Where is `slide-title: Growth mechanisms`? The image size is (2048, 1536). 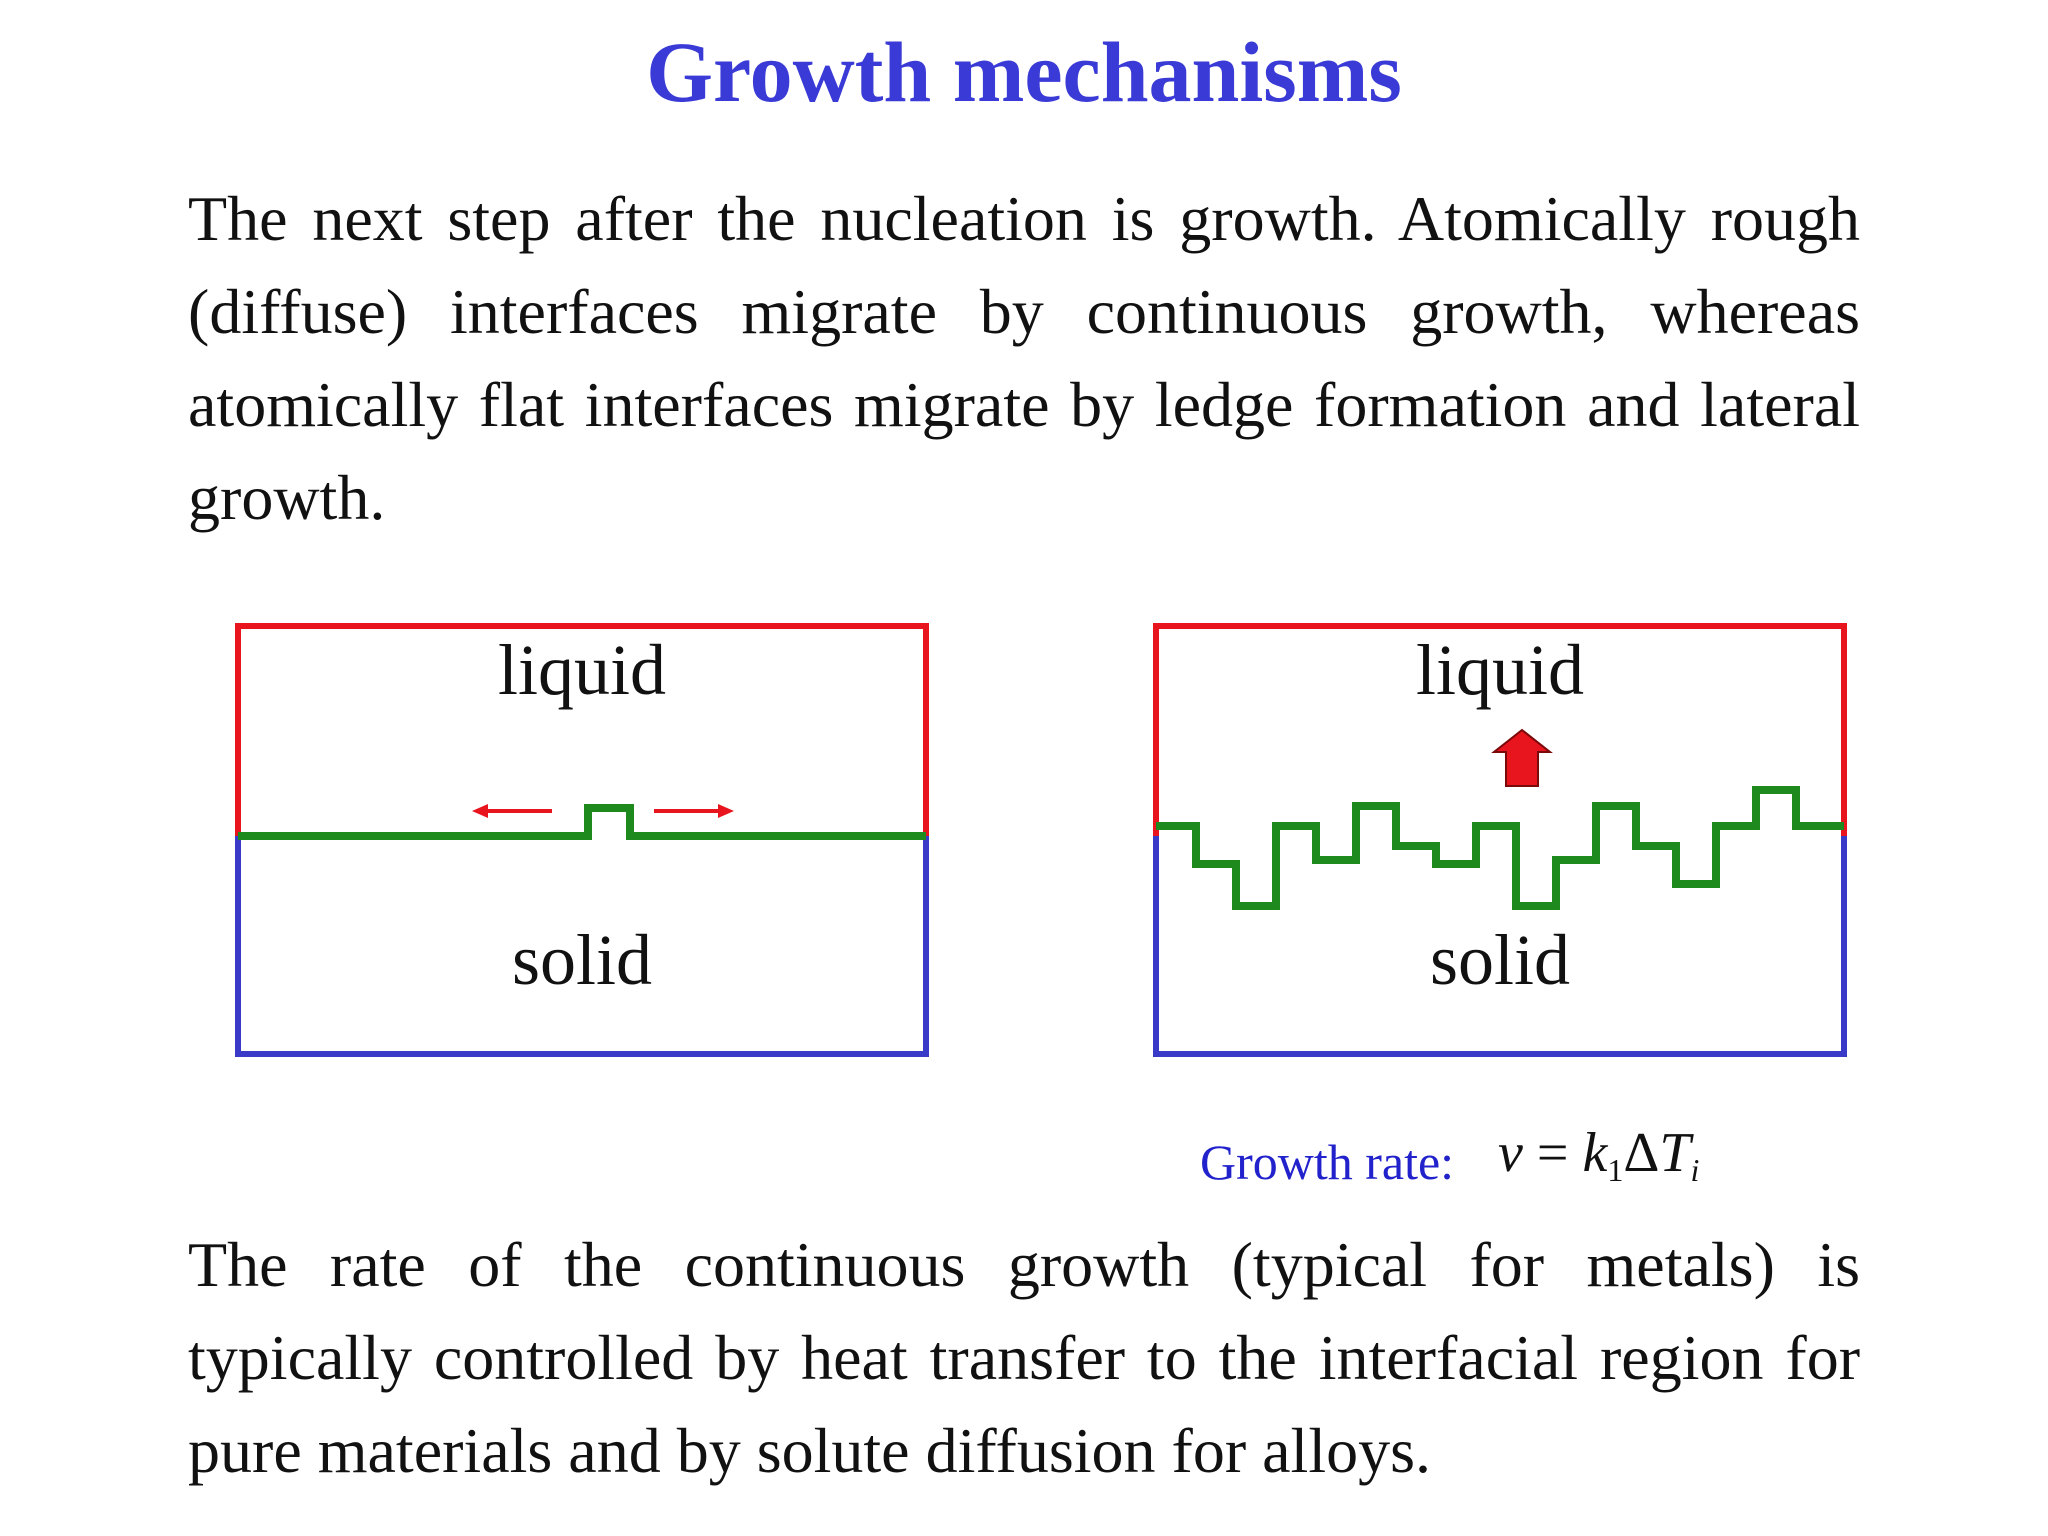 slide-title: Growth mechanisms is located at coordinates (1024, 72).